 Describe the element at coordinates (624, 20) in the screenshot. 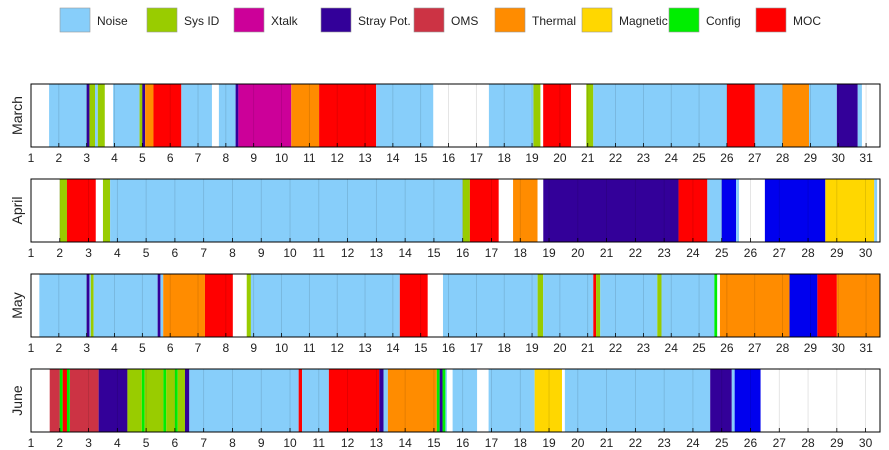

I see `legend-item-magnetic: Magnetic` at that location.